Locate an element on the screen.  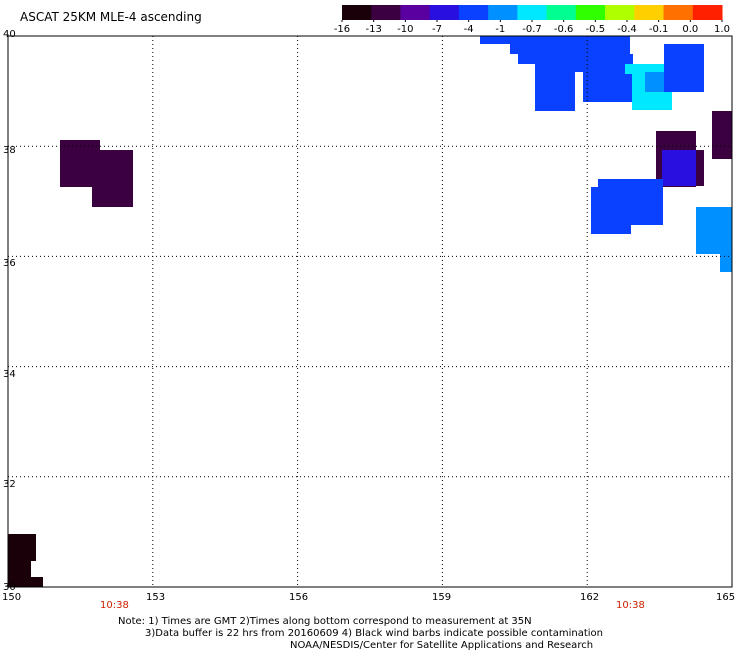
lon-label: 156 is located at coordinates (298, 597).